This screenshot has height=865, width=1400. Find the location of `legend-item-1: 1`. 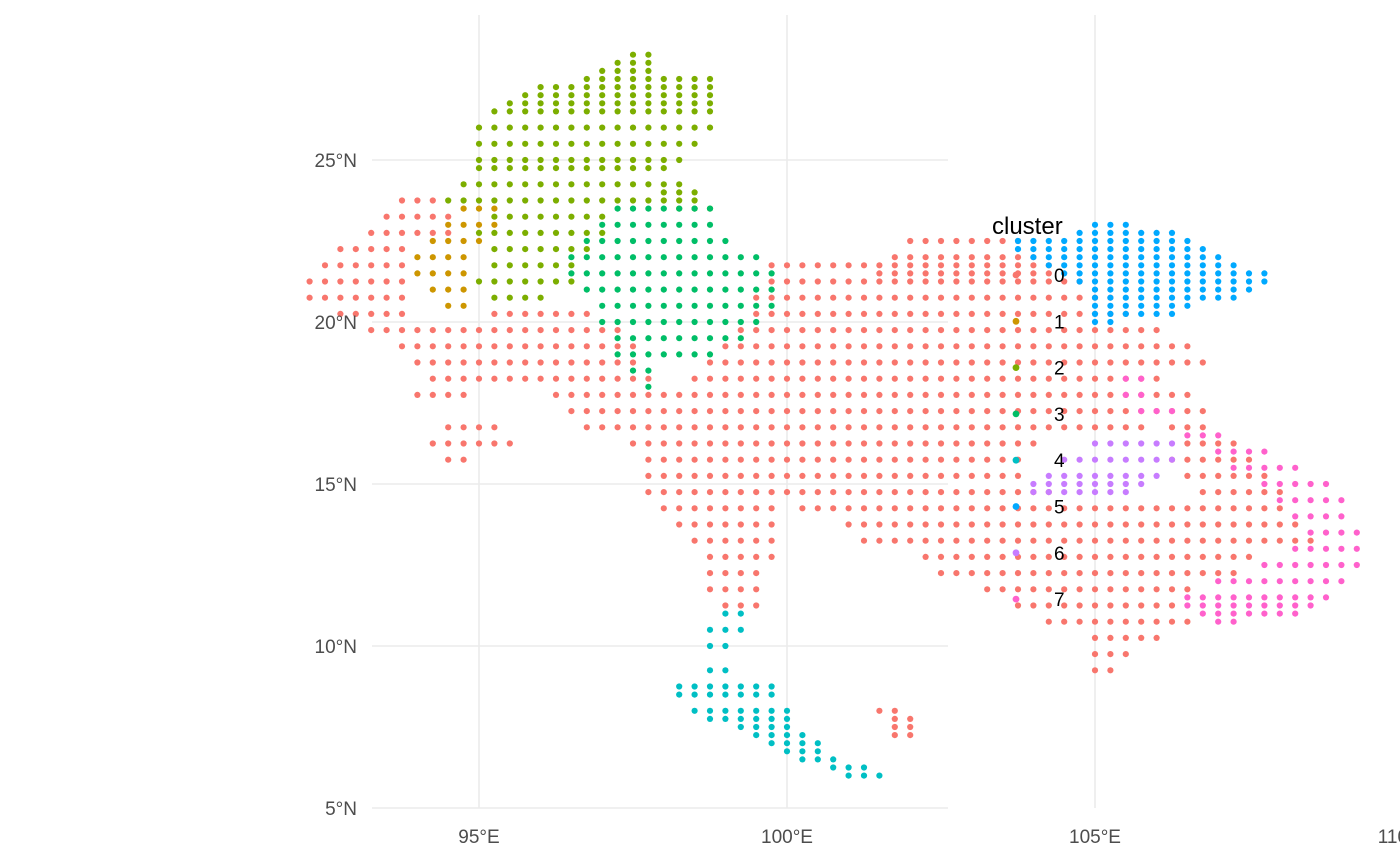

legend-item-1: 1 is located at coordinates (1038, 322).